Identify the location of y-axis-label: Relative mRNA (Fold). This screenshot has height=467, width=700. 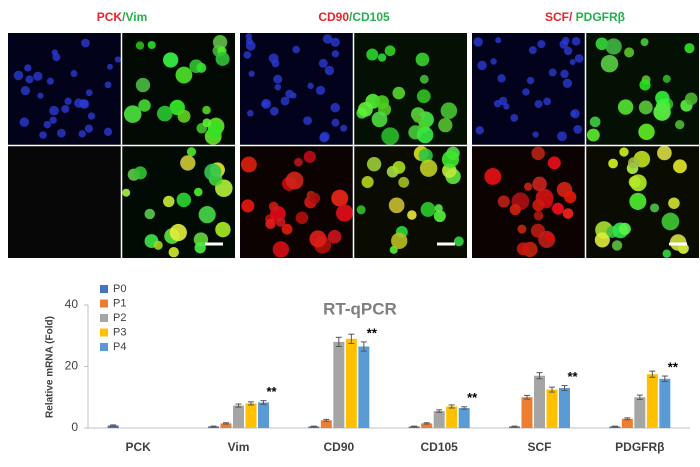
(50, 367).